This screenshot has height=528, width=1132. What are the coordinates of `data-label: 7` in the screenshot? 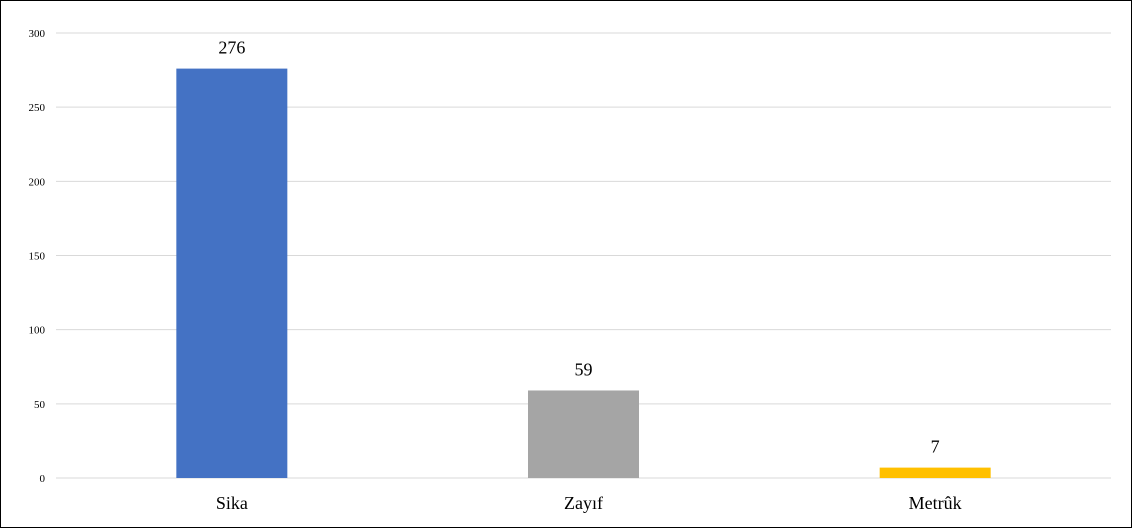 It's located at (935, 447).